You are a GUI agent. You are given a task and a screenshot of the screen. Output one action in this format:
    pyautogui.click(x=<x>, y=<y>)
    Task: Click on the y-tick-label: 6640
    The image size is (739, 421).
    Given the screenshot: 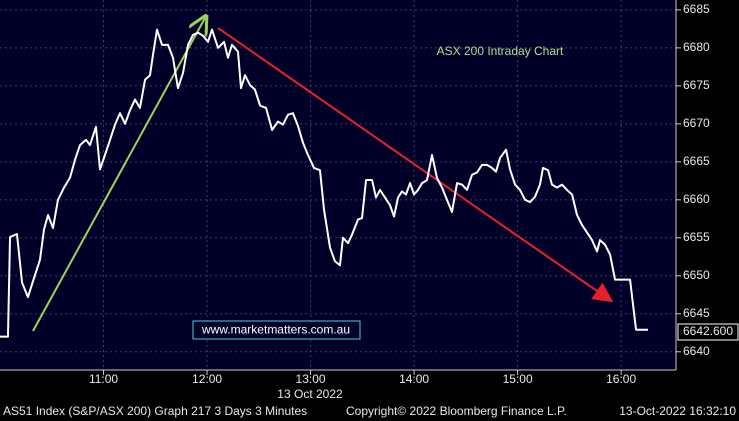 What is the action you would take?
    pyautogui.click(x=696, y=351)
    